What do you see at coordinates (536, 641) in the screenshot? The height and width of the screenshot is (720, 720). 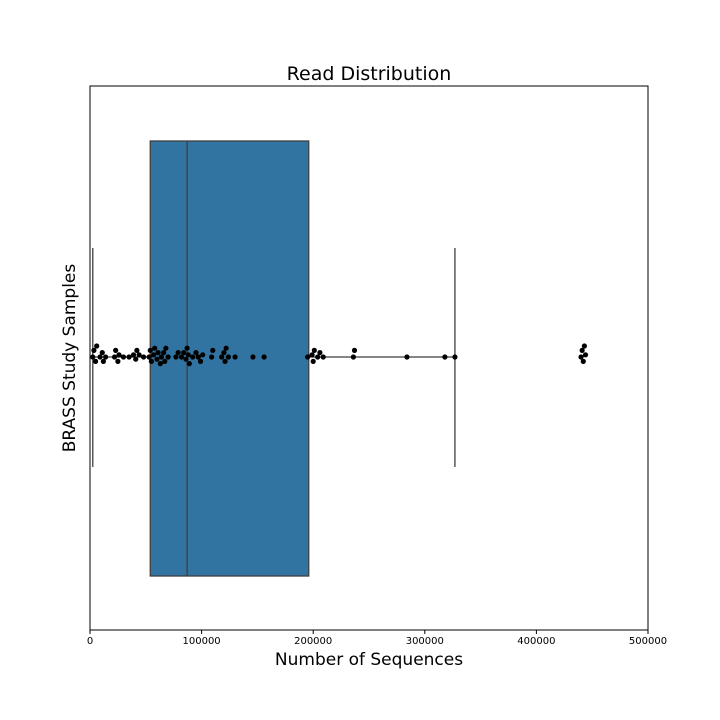 I see `x-tick-label: 400000` at bounding box center [536, 641].